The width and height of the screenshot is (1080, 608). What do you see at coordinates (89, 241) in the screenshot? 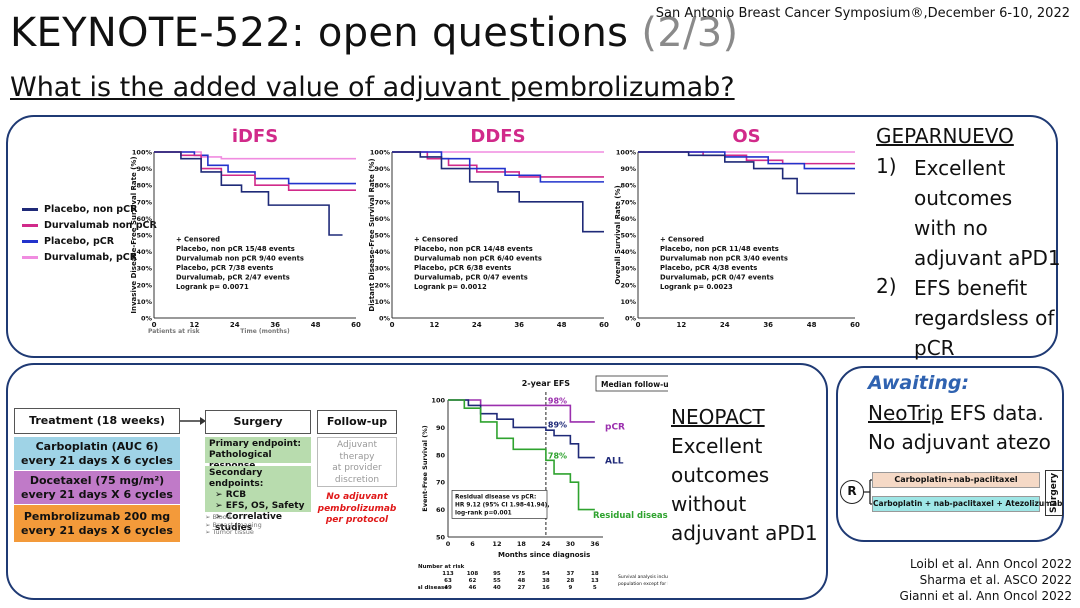
I see `legend-item: Placebo, pCR` at bounding box center [89, 241].